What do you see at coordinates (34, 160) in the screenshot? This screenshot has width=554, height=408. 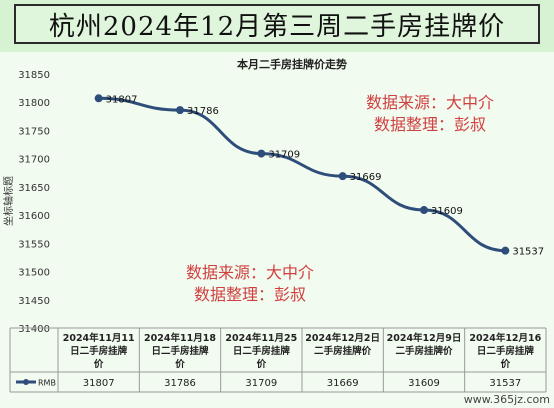 I see `y-tick-label: 31700` at bounding box center [34, 160].